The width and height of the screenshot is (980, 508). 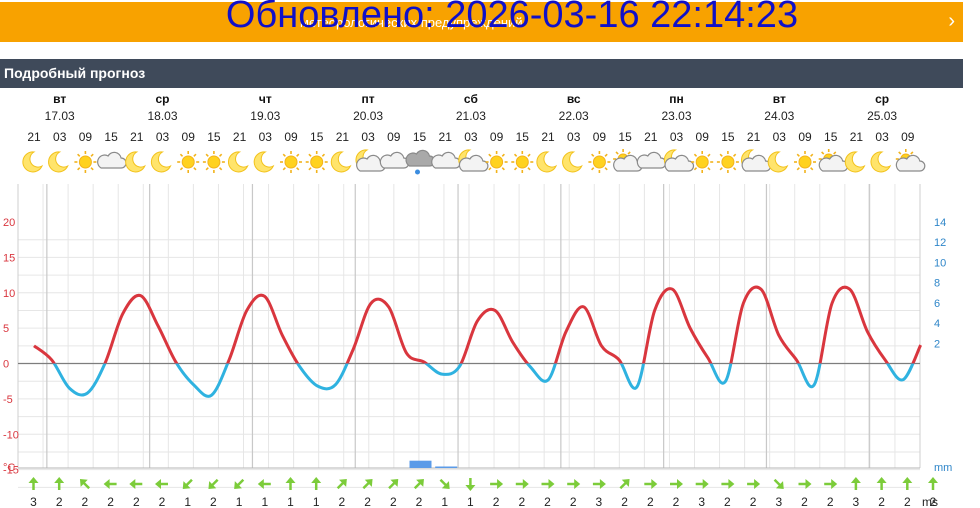 What do you see at coordinates (75, 73) in the screenshot?
I see `section-title: Подробный прогноз` at bounding box center [75, 73].